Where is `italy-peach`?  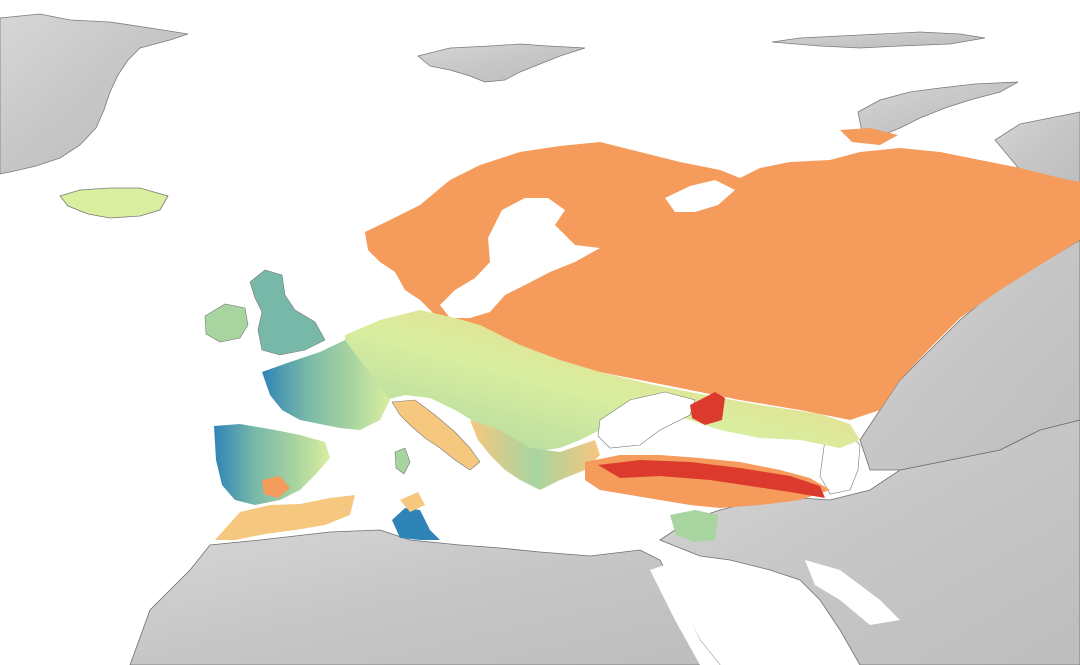
italy-peach is located at coordinates (436, 435).